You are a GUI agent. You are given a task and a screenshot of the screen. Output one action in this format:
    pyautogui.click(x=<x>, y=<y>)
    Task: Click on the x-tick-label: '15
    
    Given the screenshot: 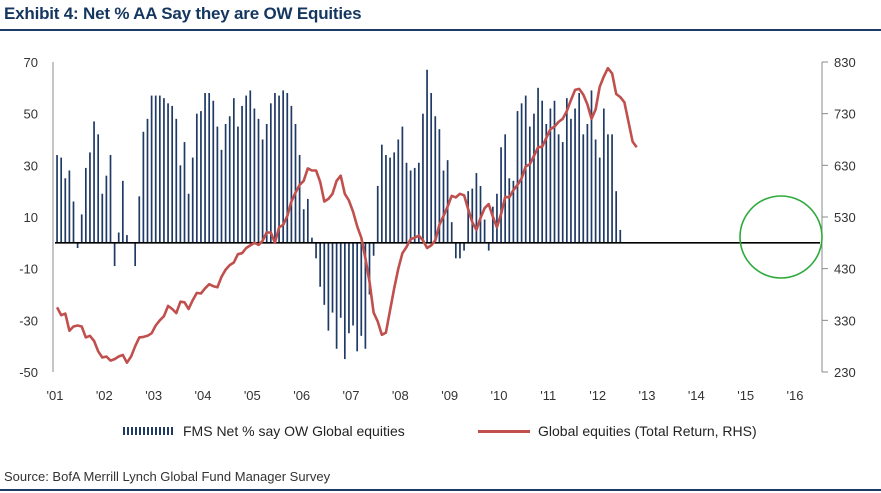 What is the action you would take?
    pyautogui.click(x=745, y=395)
    